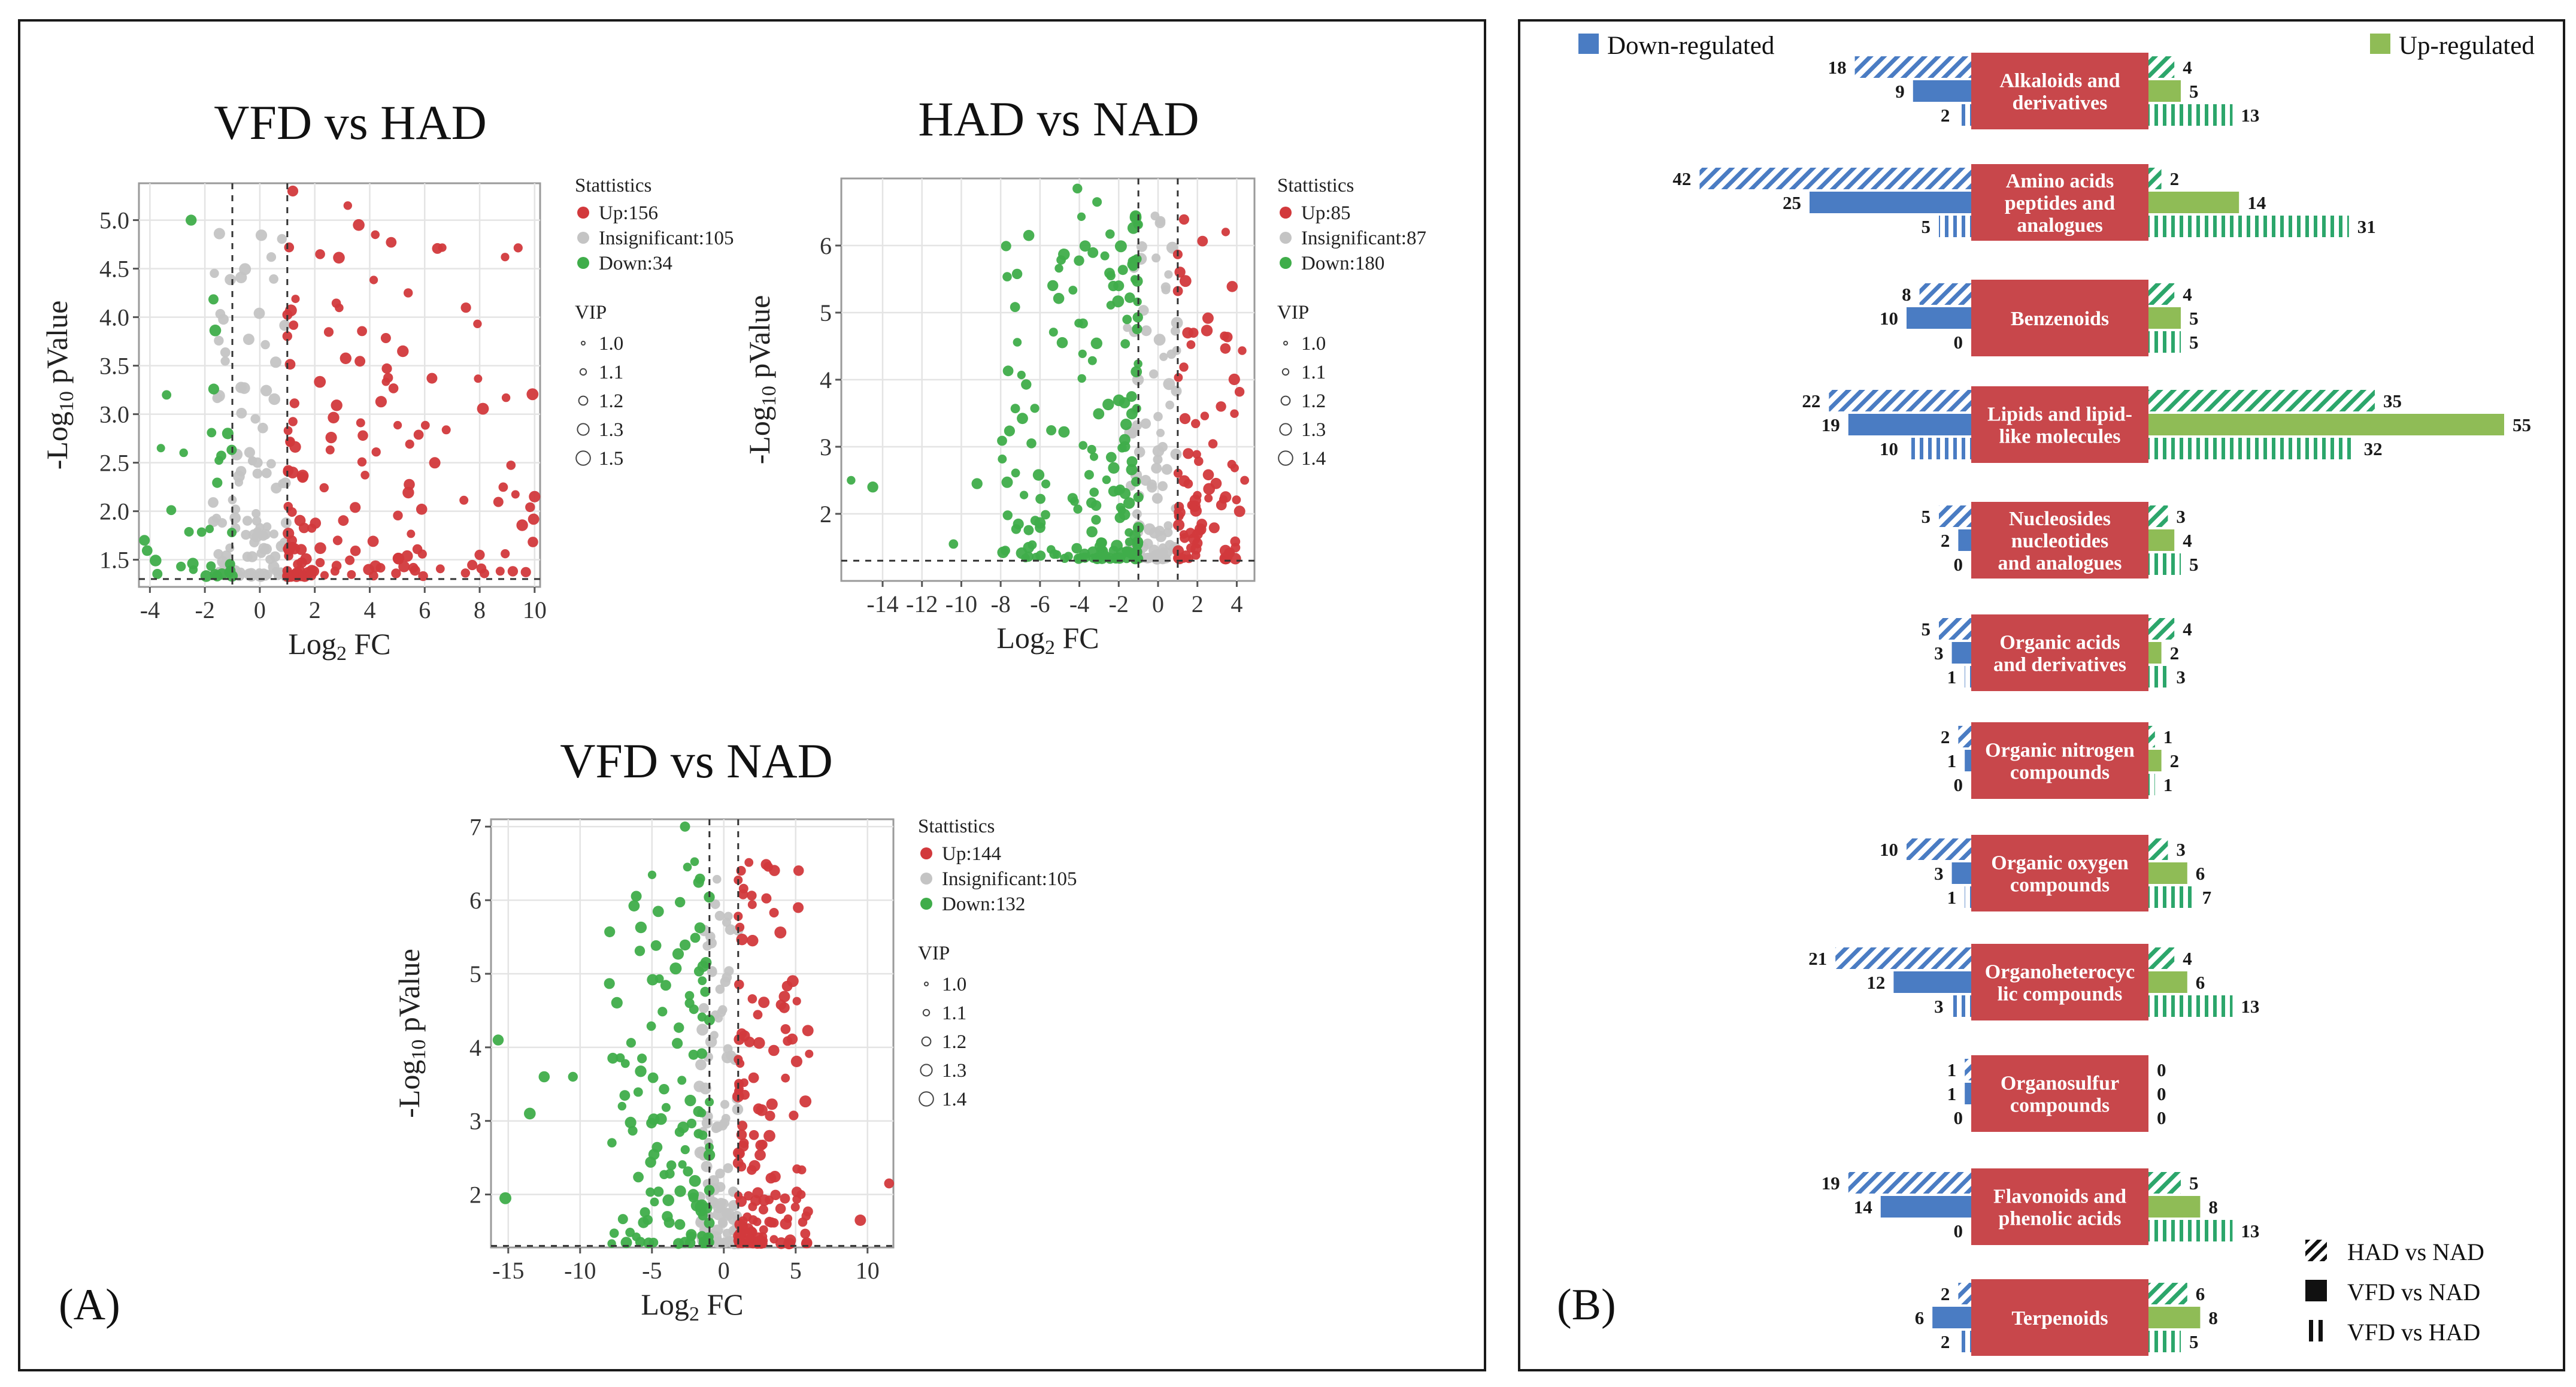 The height and width of the screenshot is (1387, 2576). I want to click on down-count-label: 0, so click(1958, 1117).